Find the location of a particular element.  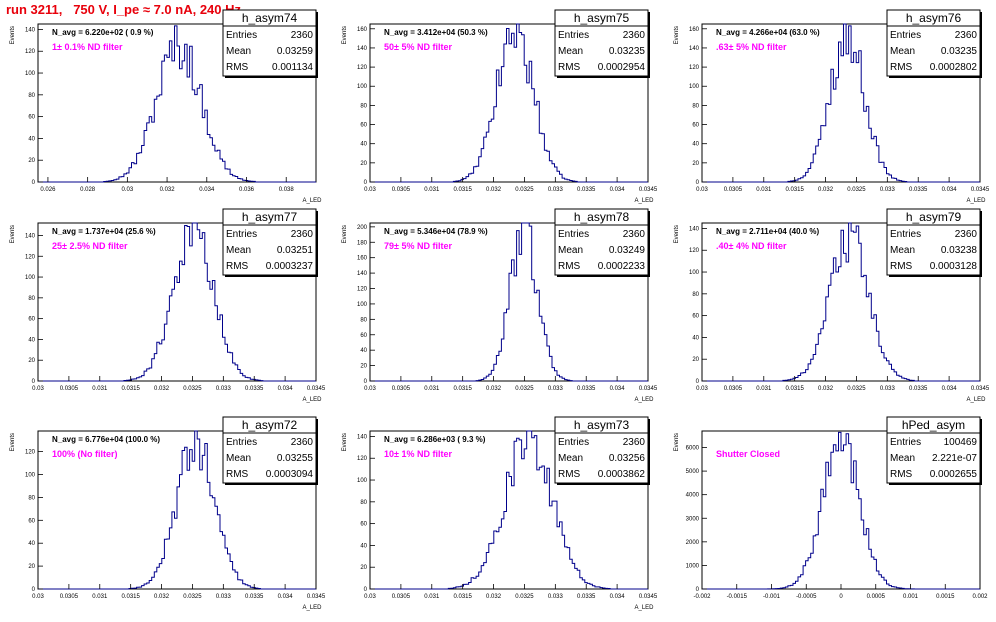

y-tick-label: 6000 is located at coordinates (693, 449).